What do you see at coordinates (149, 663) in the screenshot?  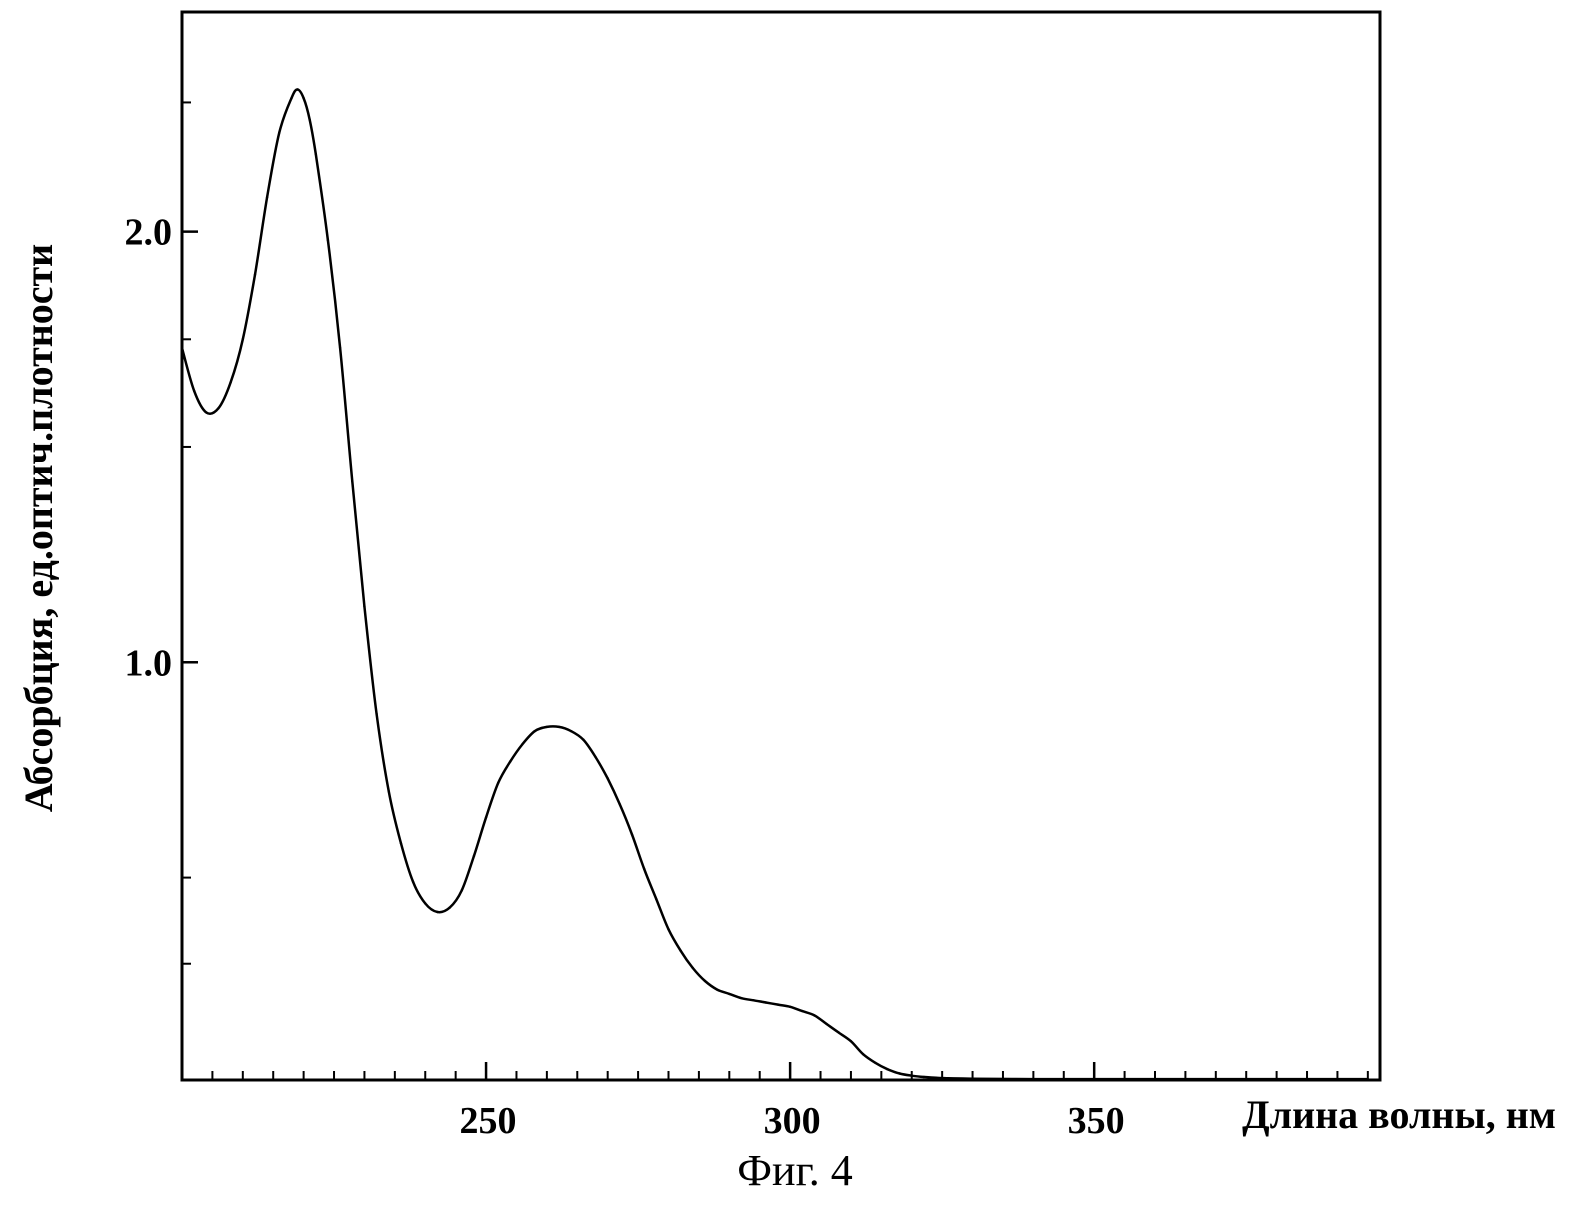 I see `y-tick-label: 1.0` at bounding box center [149, 663].